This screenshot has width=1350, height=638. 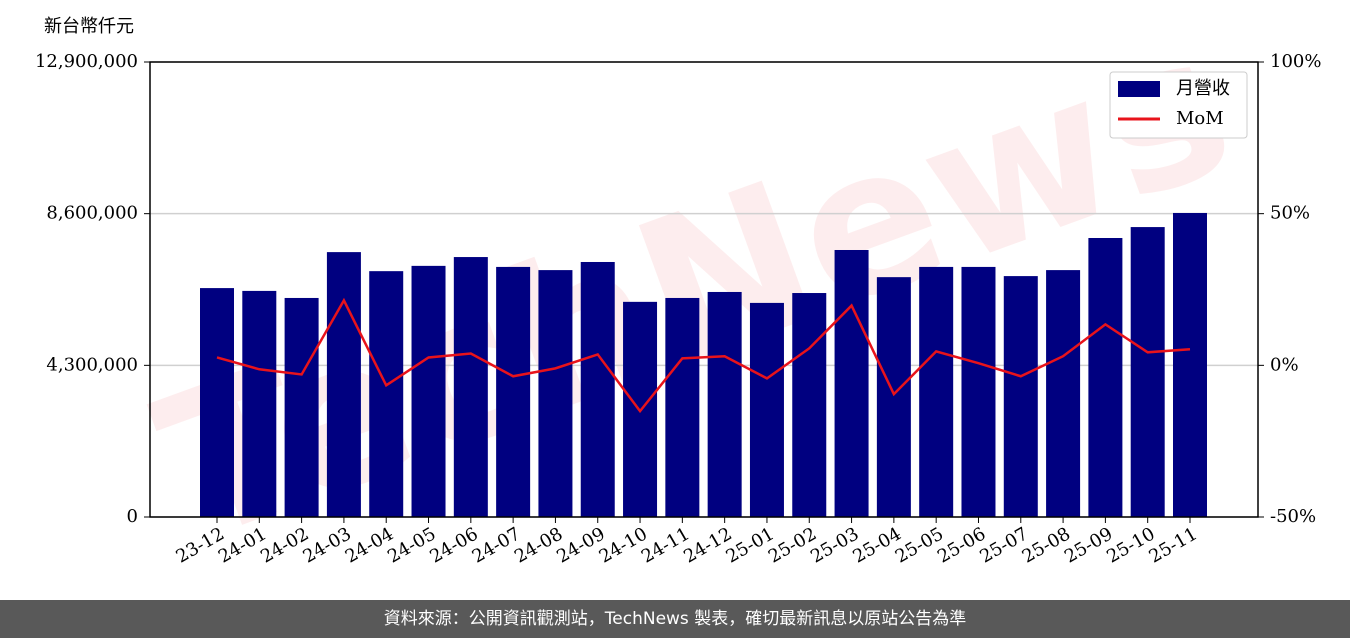 I want to click on line, so click(x=703, y=355).